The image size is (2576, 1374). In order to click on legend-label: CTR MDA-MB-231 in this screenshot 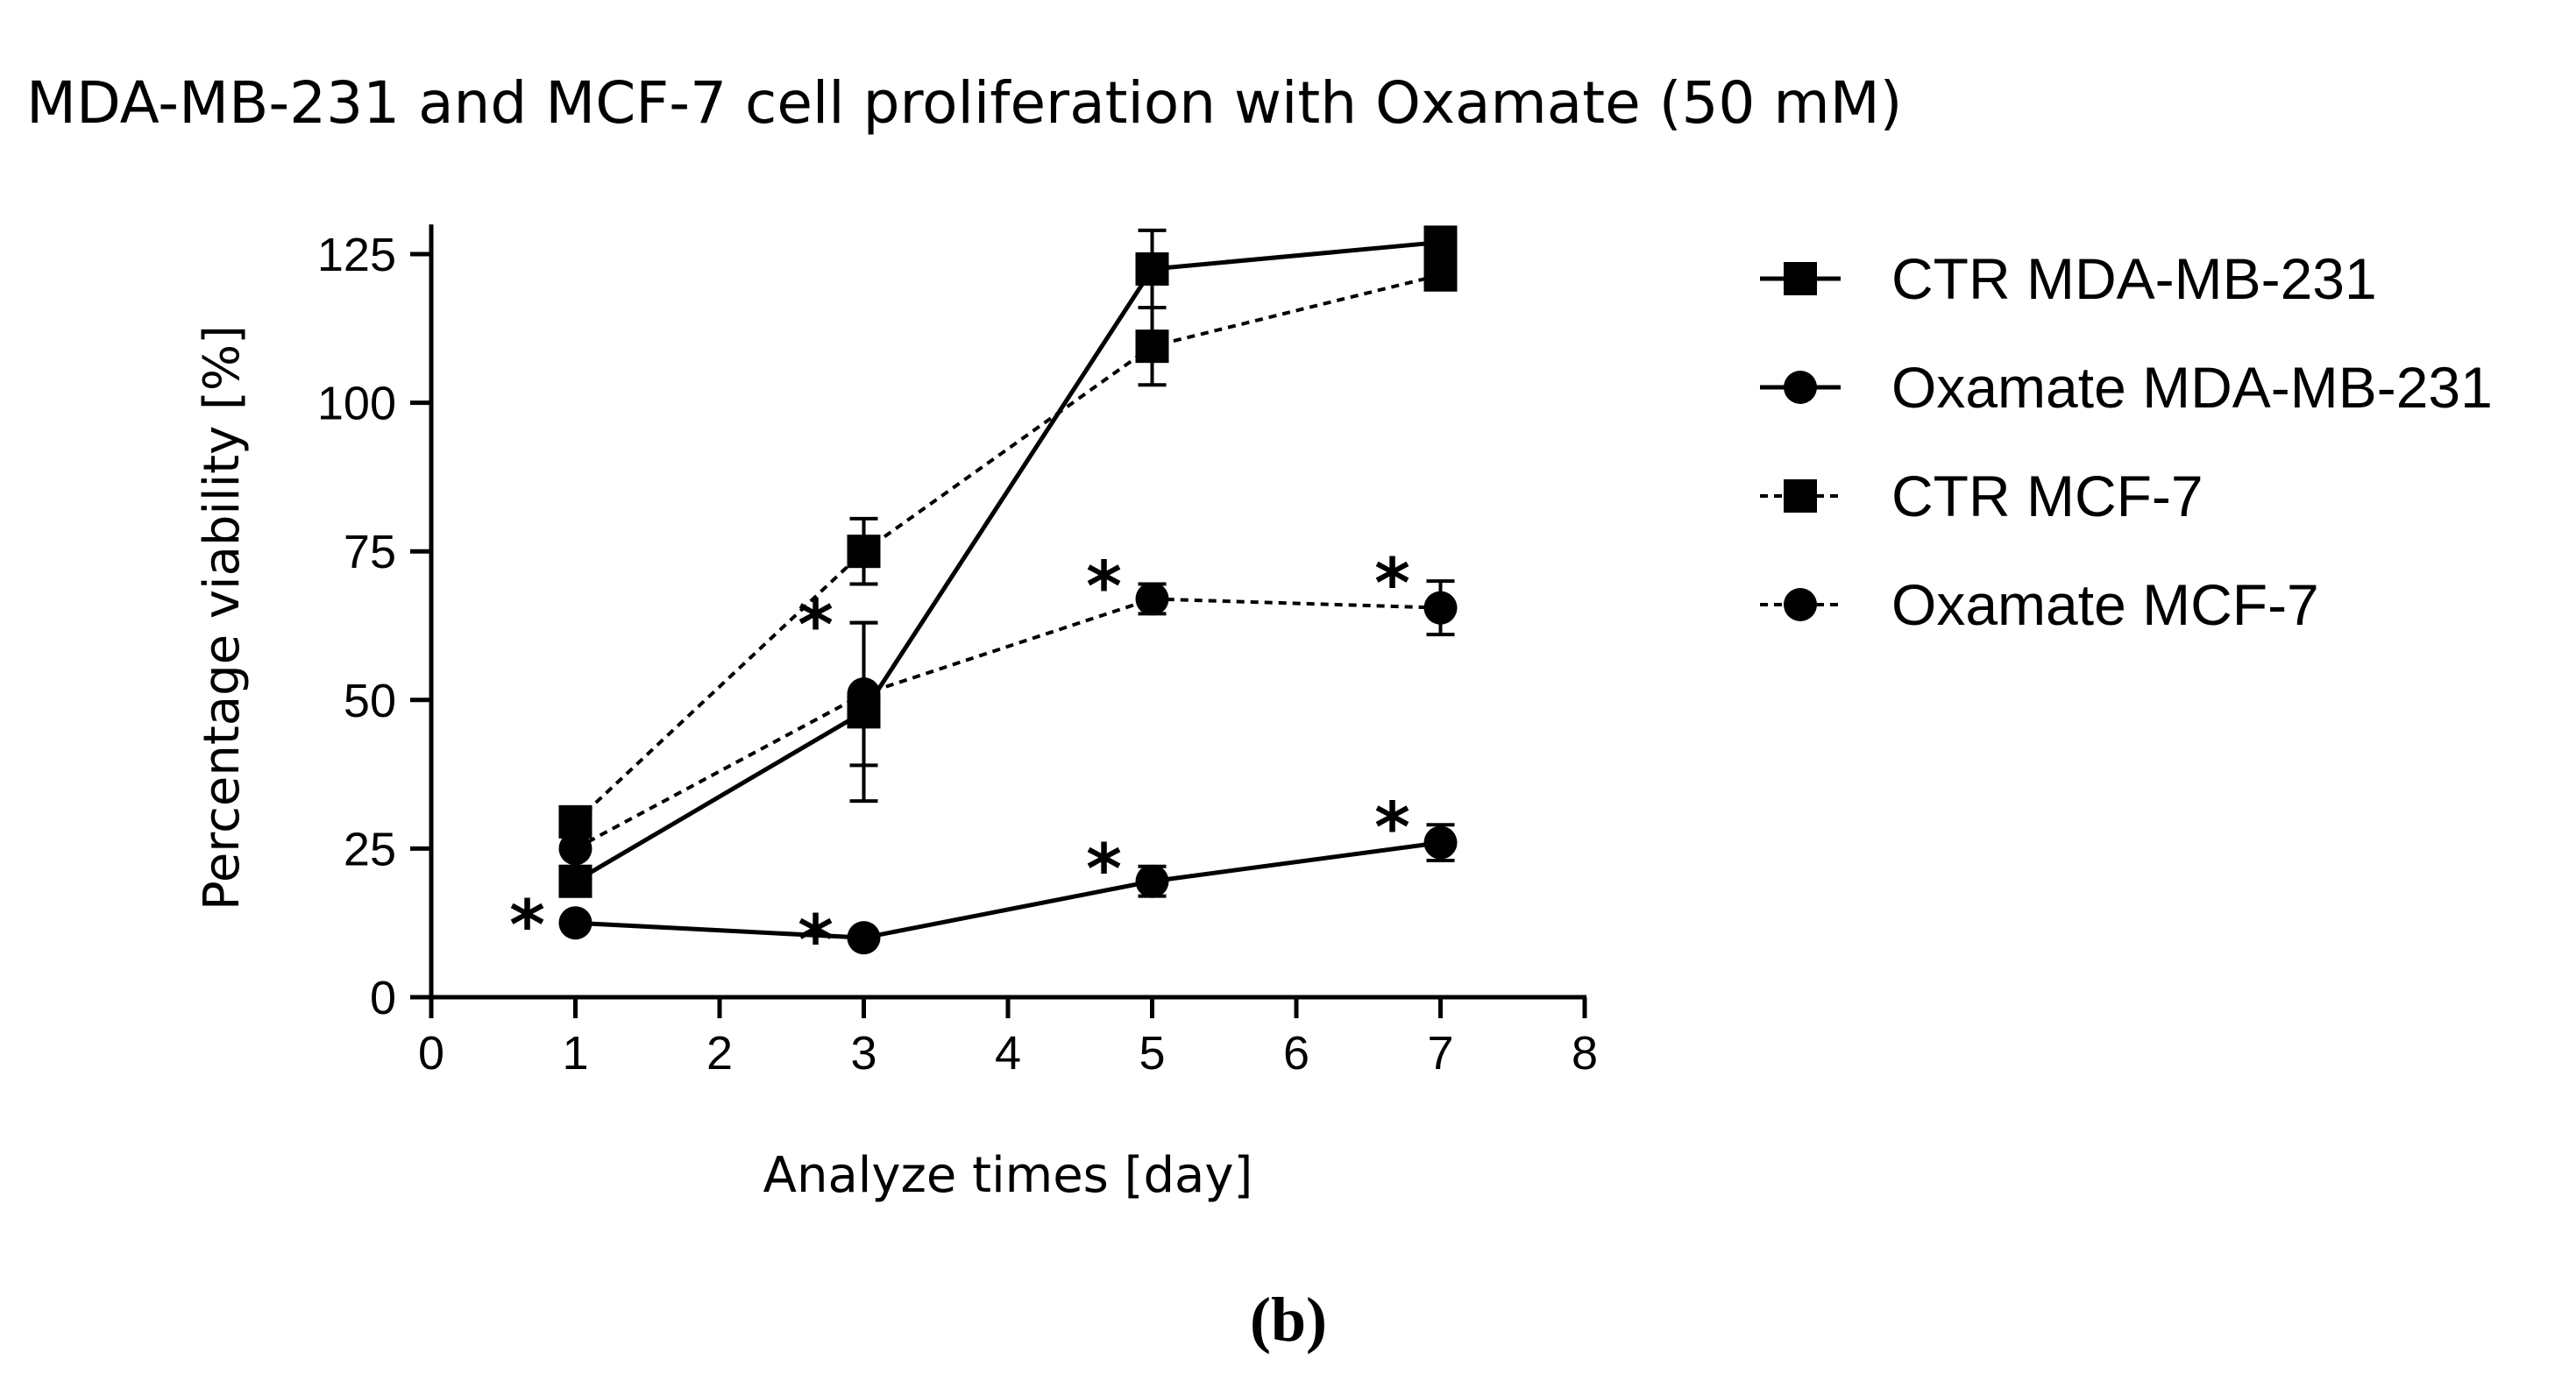, I will do `click(2134, 278)`.